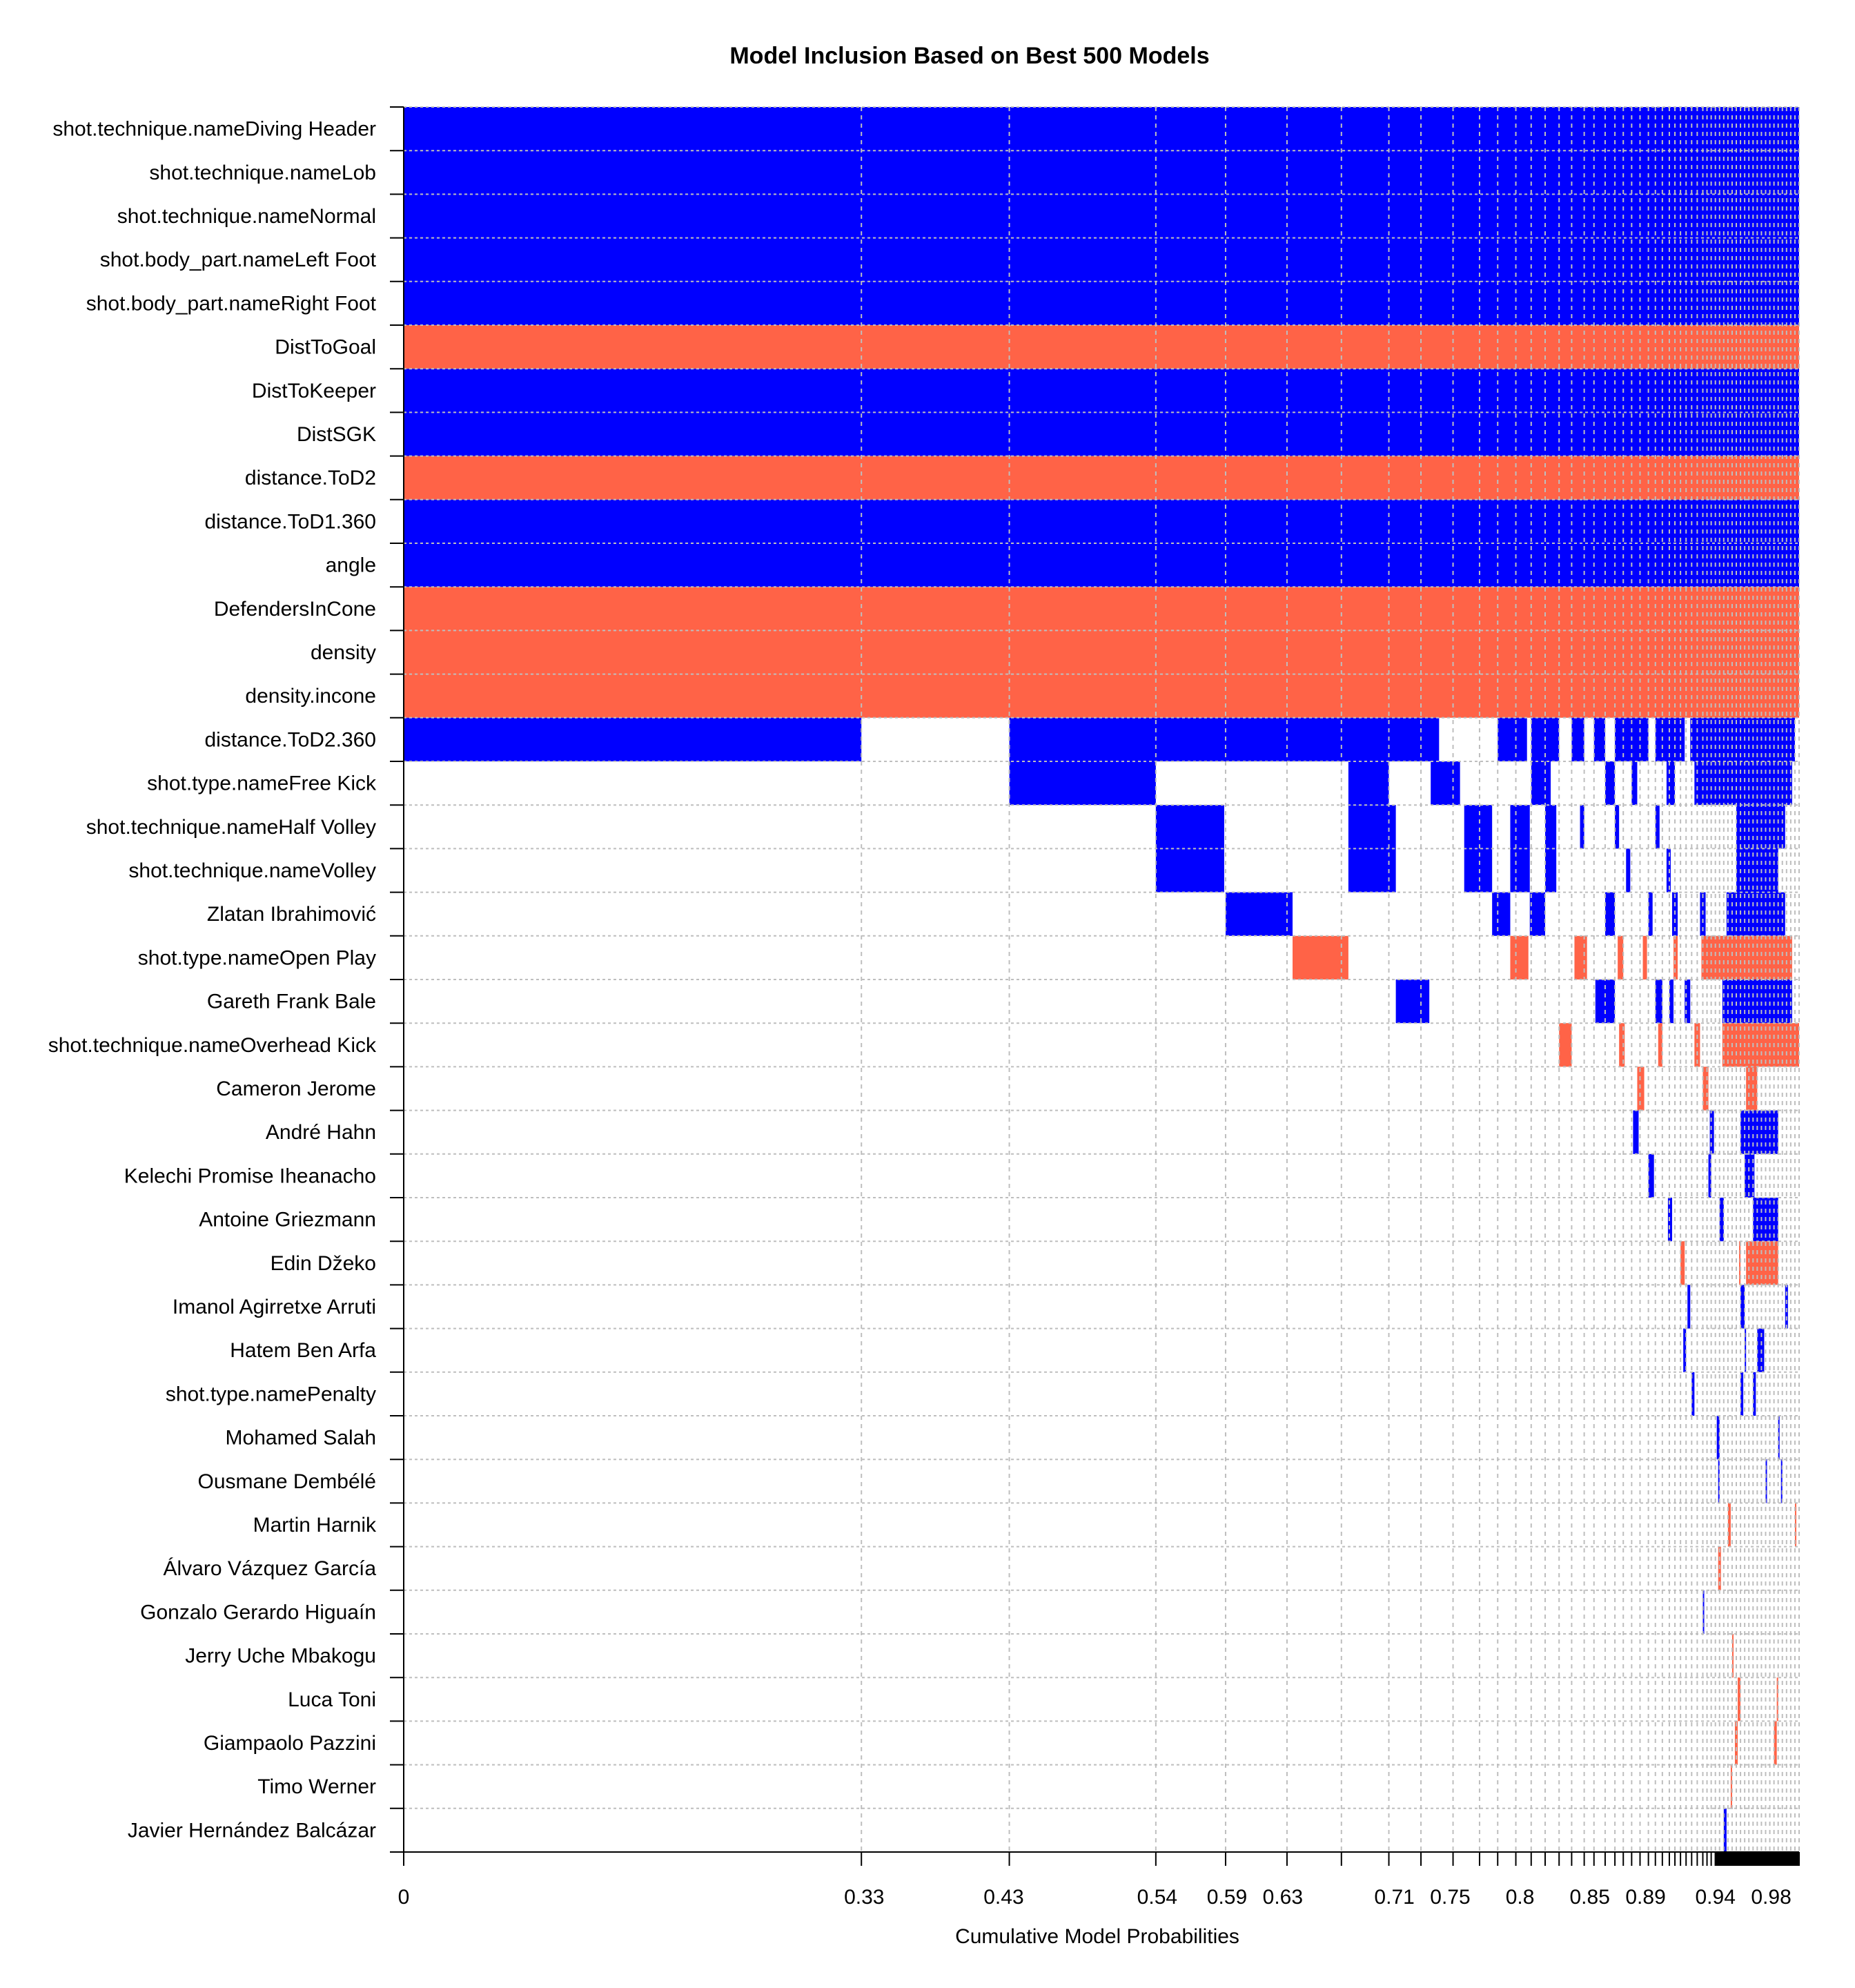 This screenshot has width=1855, height=1988. What do you see at coordinates (262, 783) in the screenshot?
I see `y-tick-label: shot.type.nameFree Kick` at bounding box center [262, 783].